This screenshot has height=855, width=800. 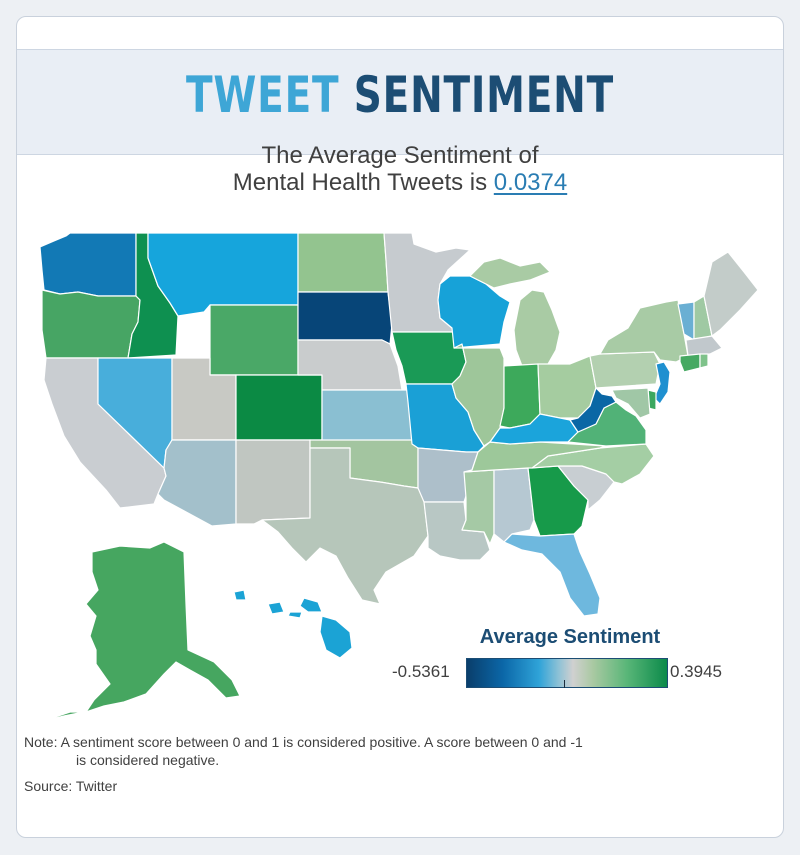 What do you see at coordinates (279, 407) in the screenshot?
I see `state-colorado` at bounding box center [279, 407].